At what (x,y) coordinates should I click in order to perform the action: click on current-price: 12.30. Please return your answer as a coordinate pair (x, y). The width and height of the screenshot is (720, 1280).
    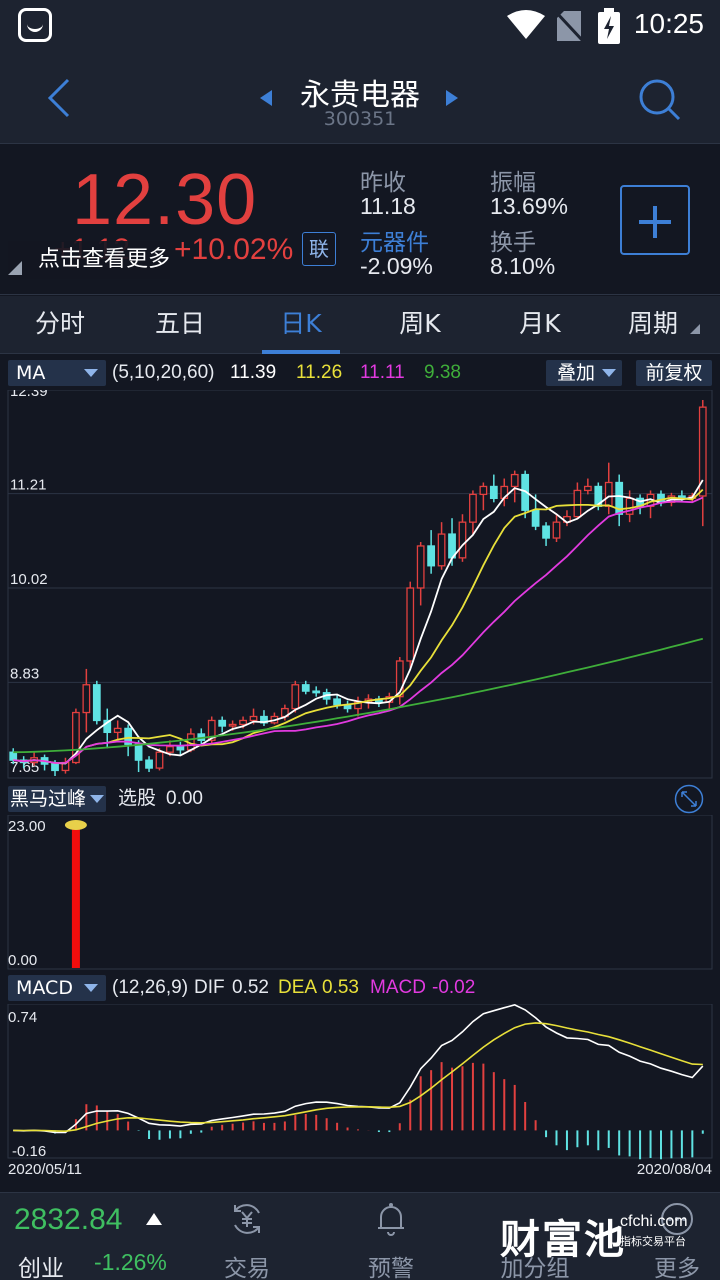
    Looking at the image, I should click on (165, 200).